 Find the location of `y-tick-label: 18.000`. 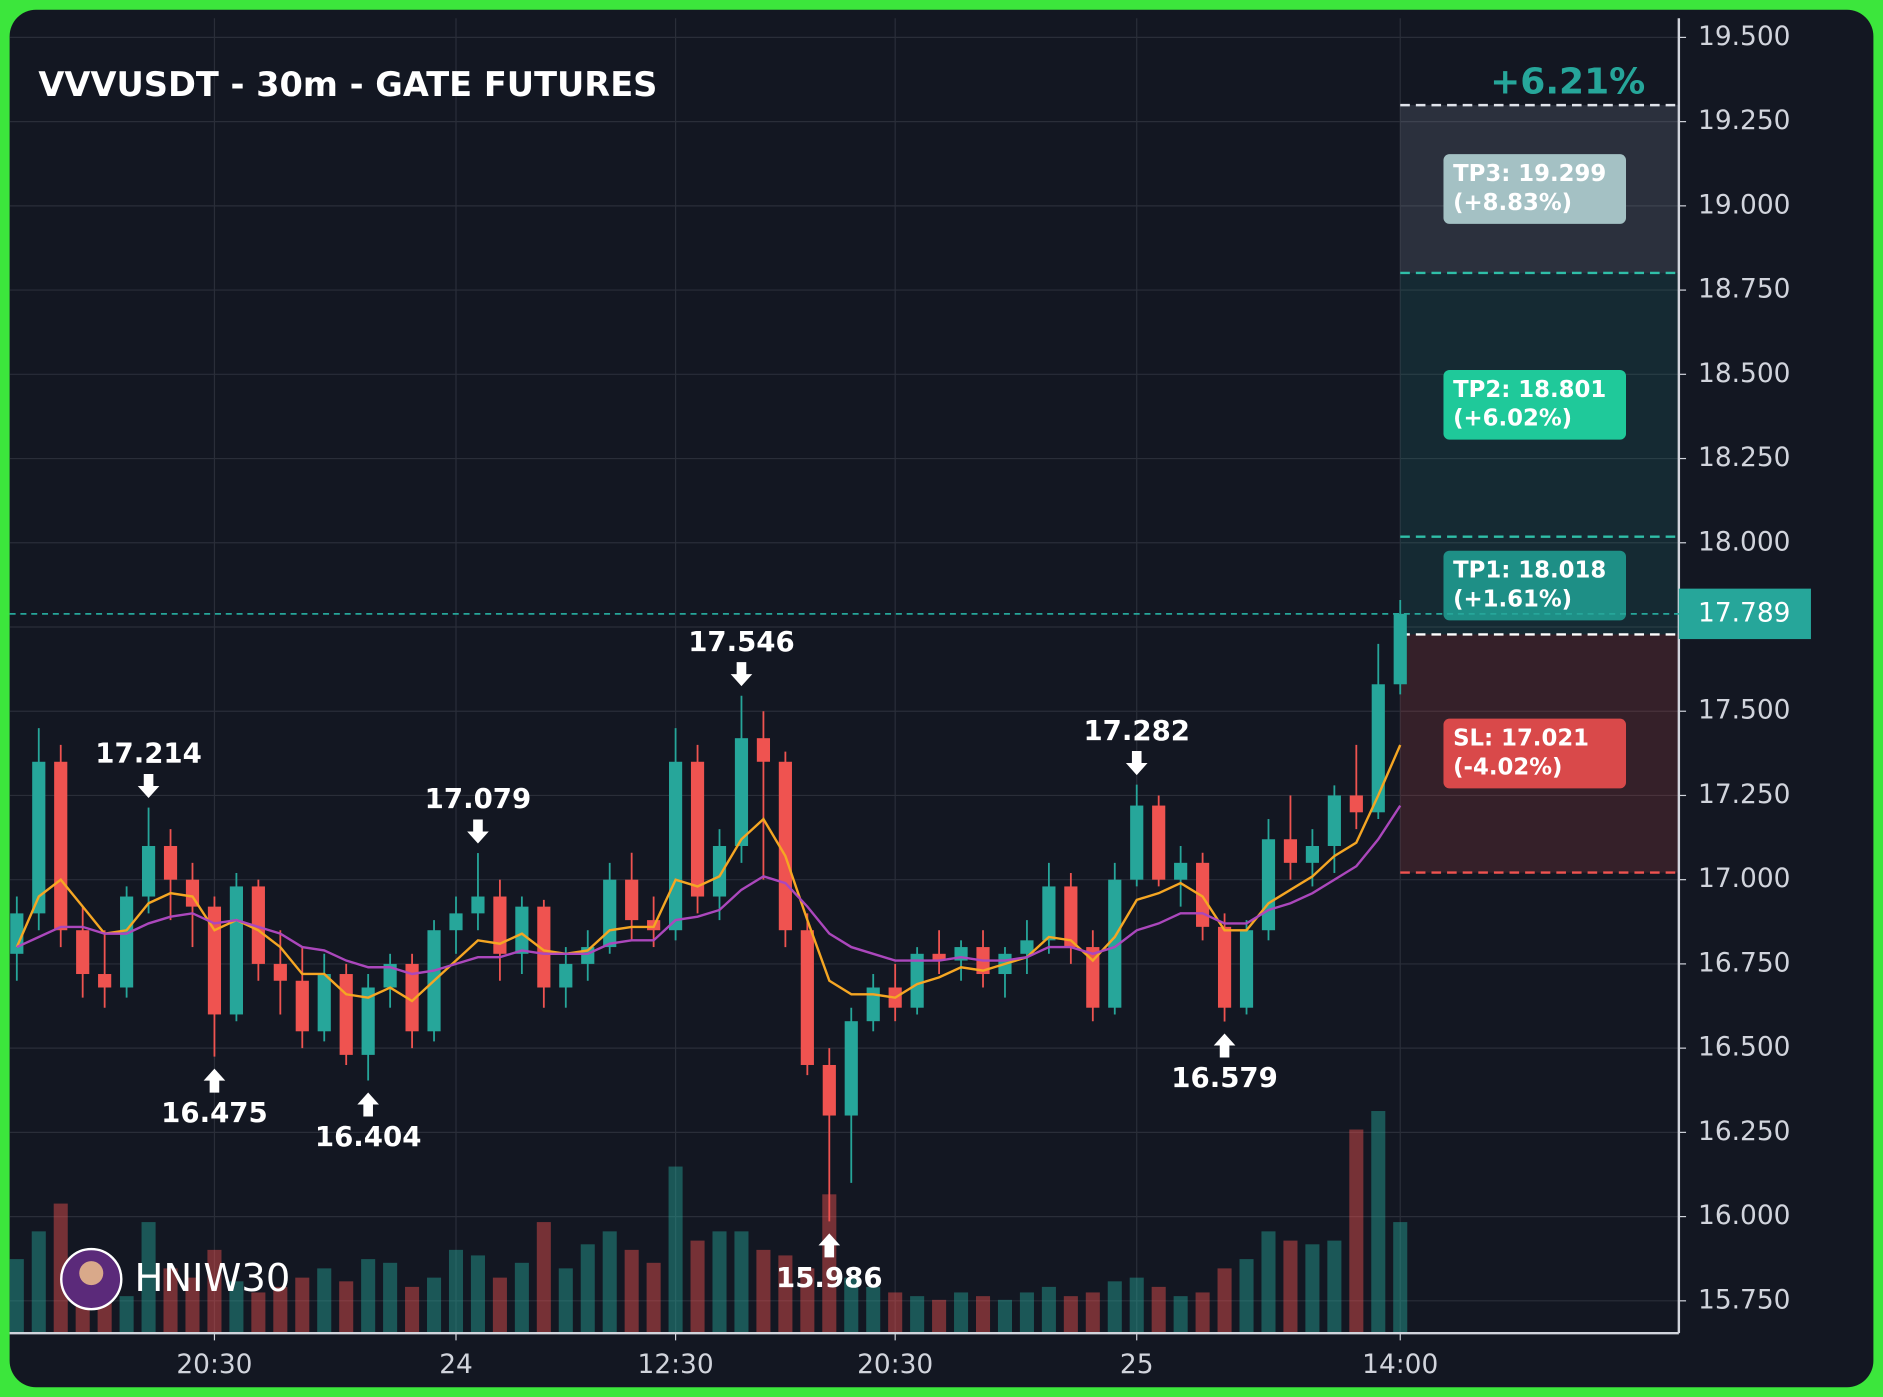

y-tick-label: 18.000 is located at coordinates (1744, 541).